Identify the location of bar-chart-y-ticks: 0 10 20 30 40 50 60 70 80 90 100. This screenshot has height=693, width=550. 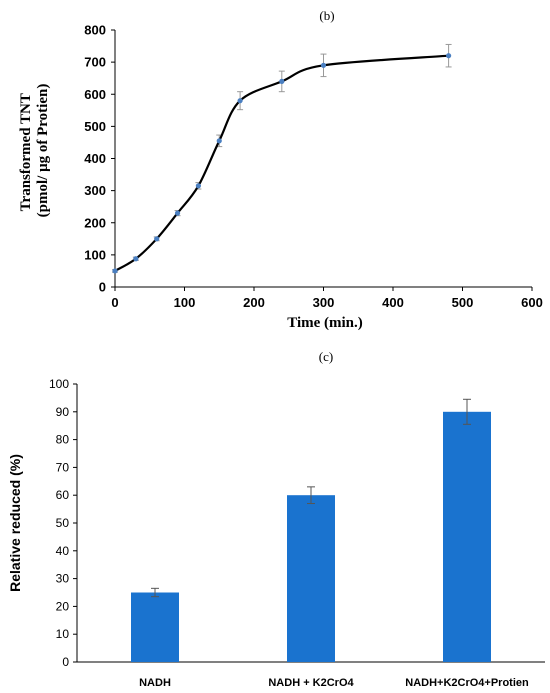
(63, 523).